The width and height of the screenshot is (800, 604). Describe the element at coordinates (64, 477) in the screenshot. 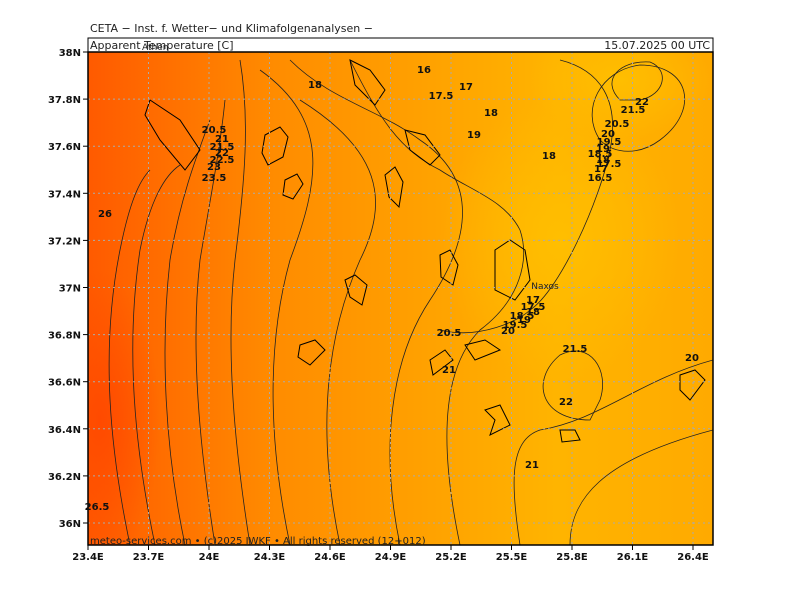

I see `lat-tick-label: 36.2N` at that location.